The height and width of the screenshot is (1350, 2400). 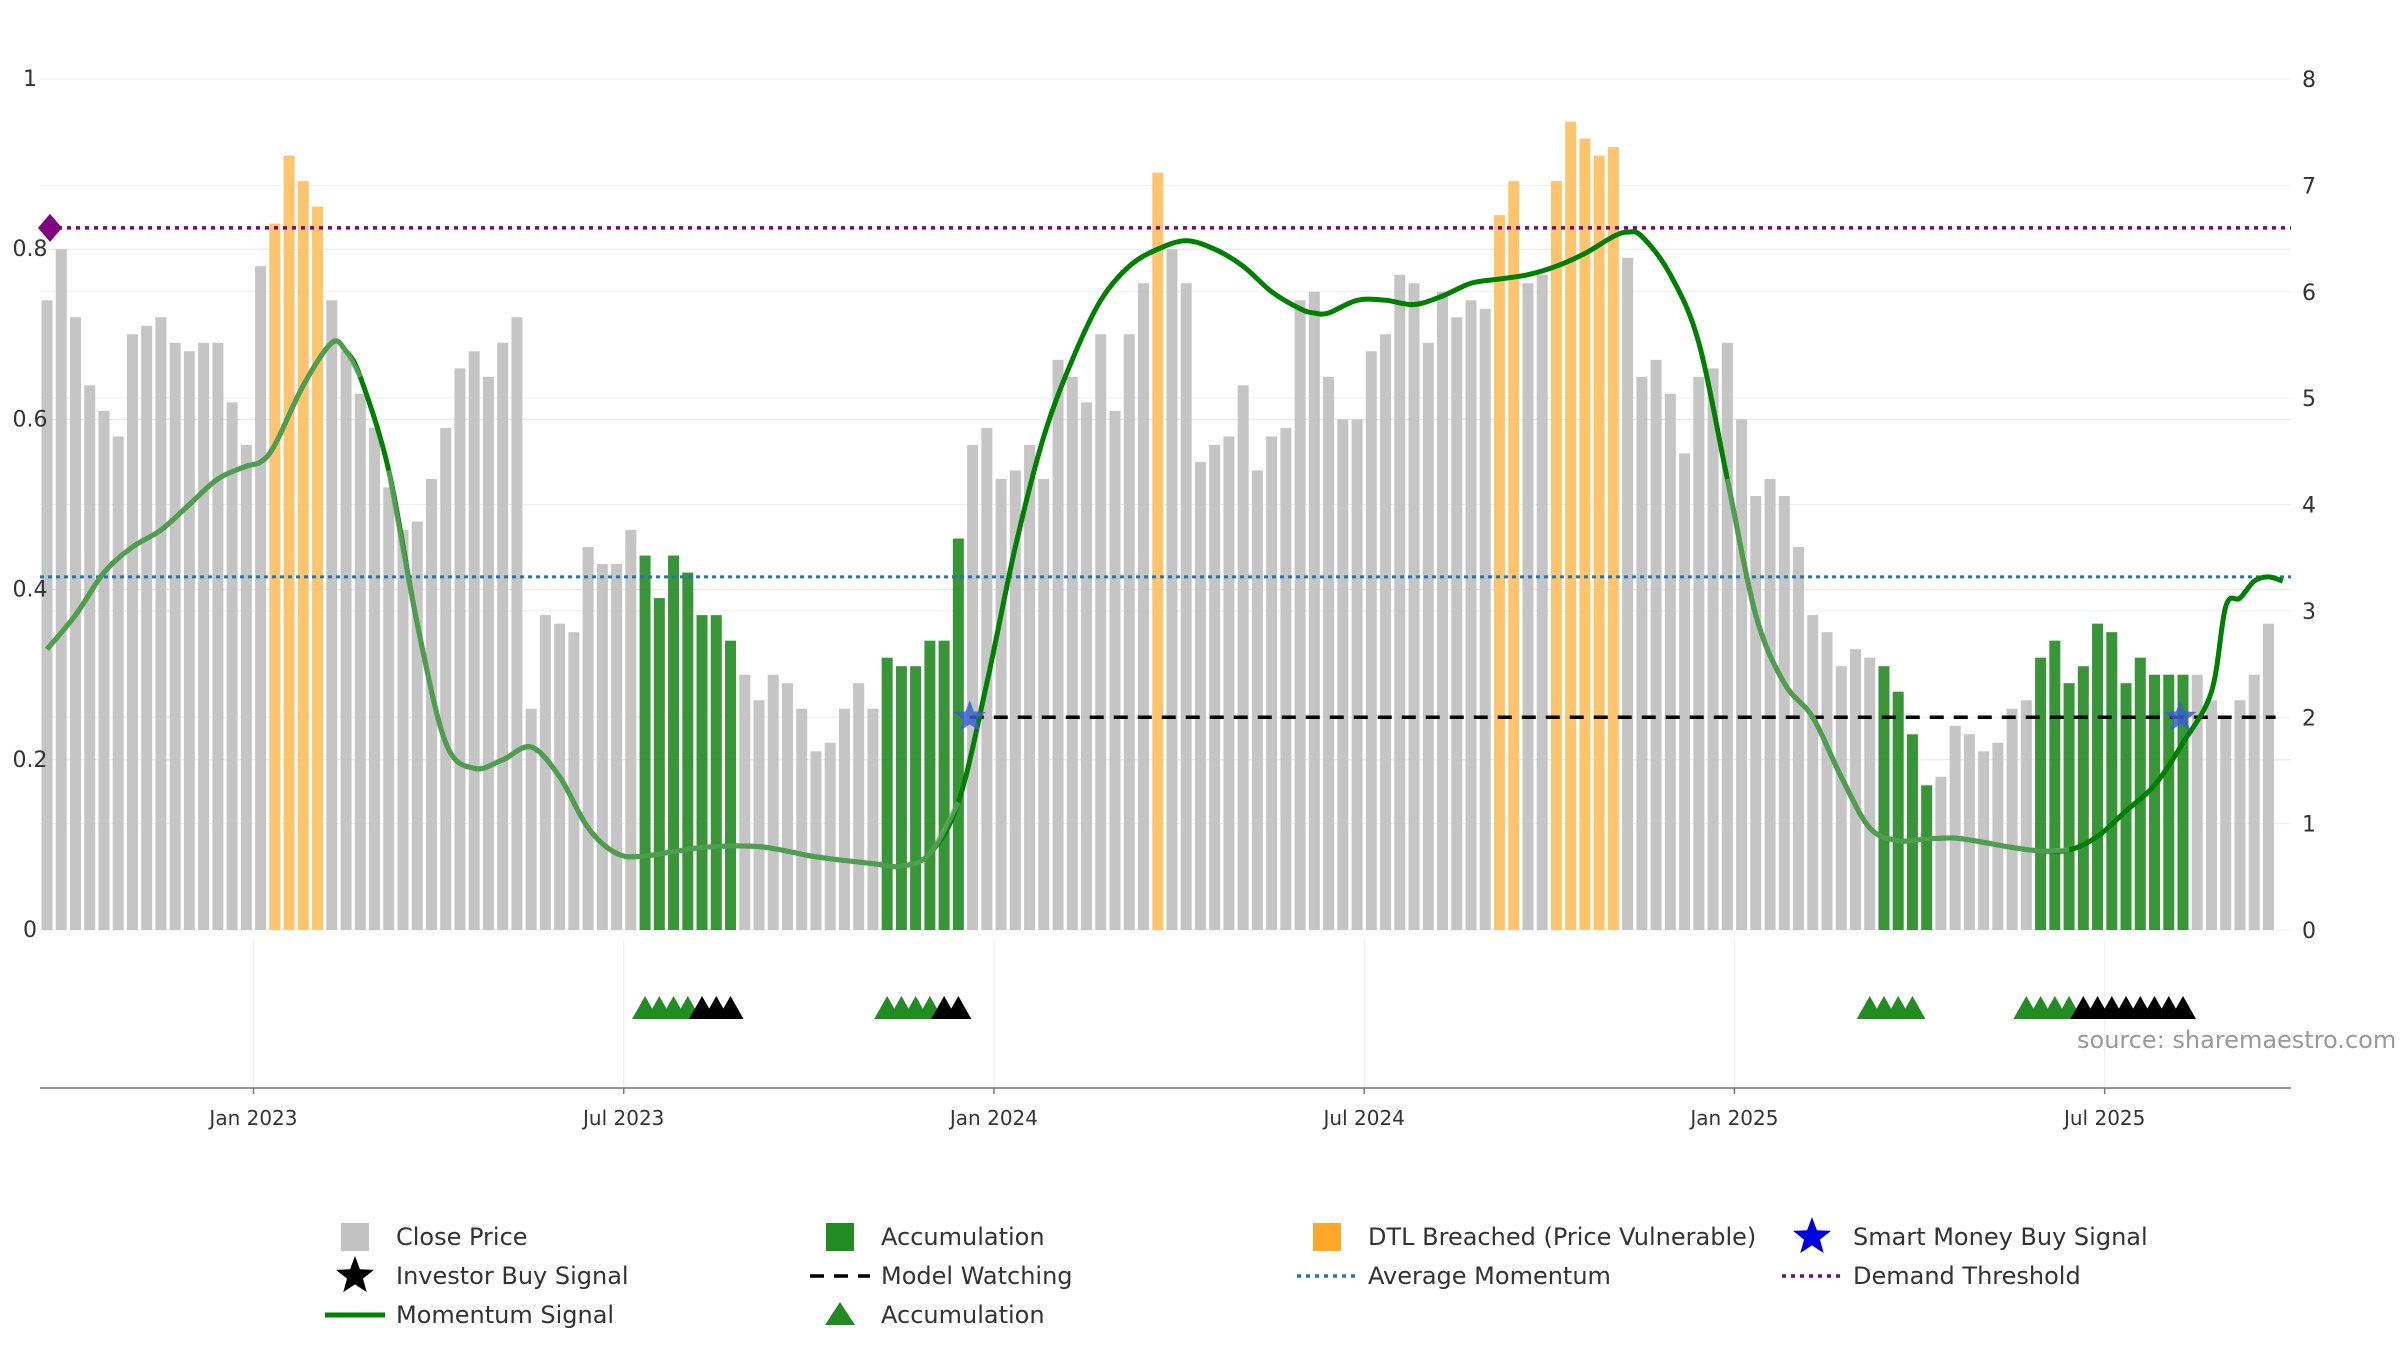 What do you see at coordinates (30, 505) in the screenshot?
I see `left-axis: 0 0.2 0.4 0.6 0.8 1` at bounding box center [30, 505].